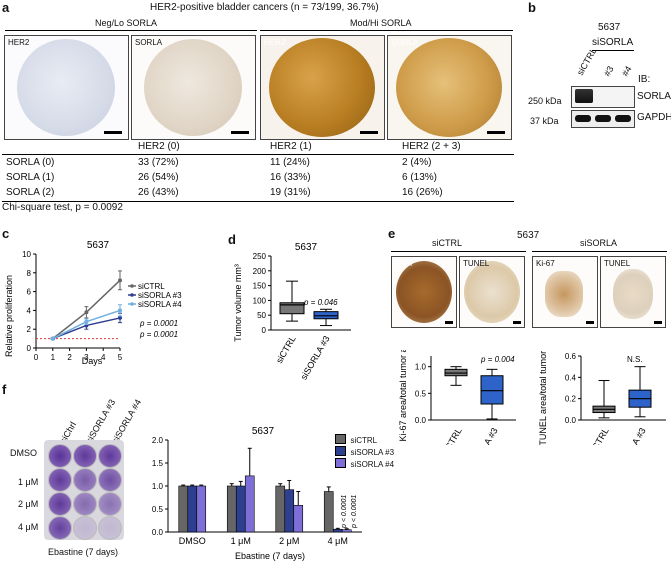 The image size is (671, 563). I want to click on panel-c-label: c, so click(6, 233).